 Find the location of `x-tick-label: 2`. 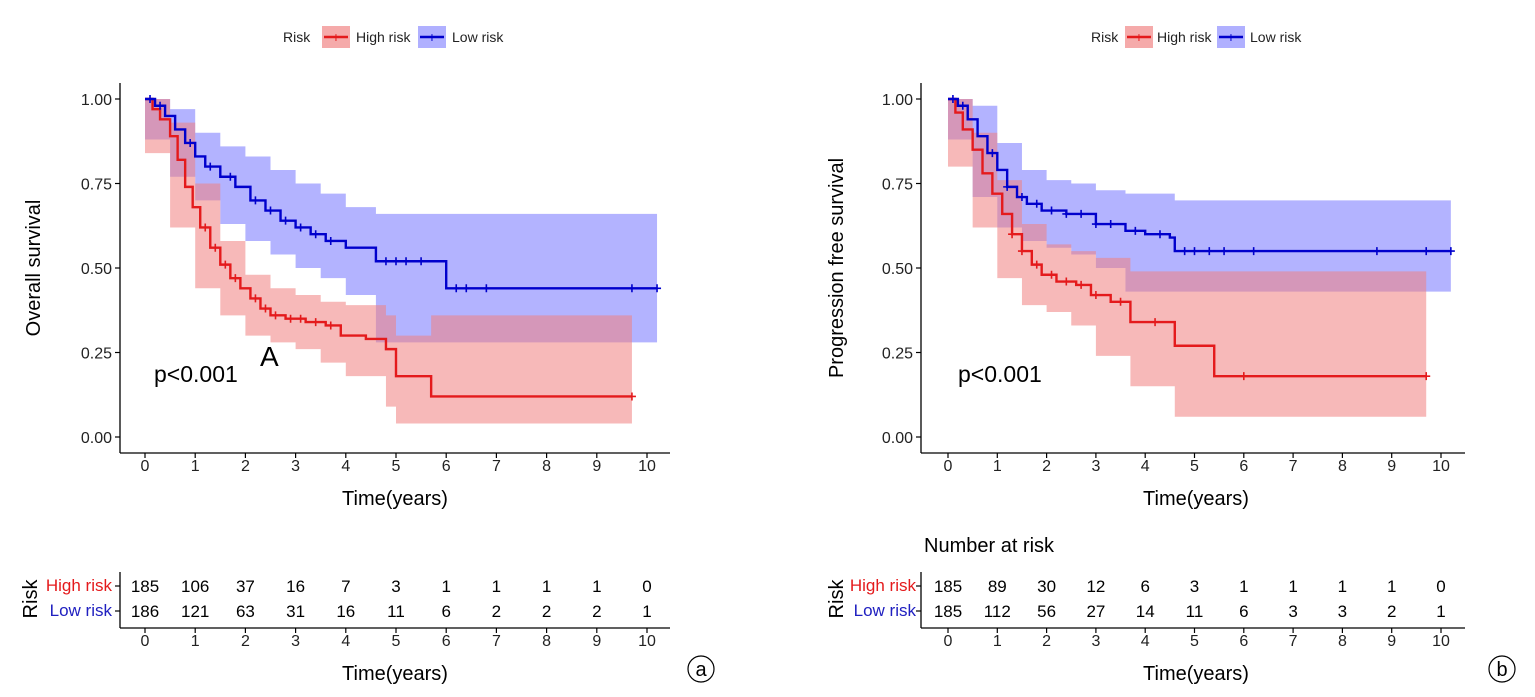

x-tick-label: 2 is located at coordinates (245, 466).